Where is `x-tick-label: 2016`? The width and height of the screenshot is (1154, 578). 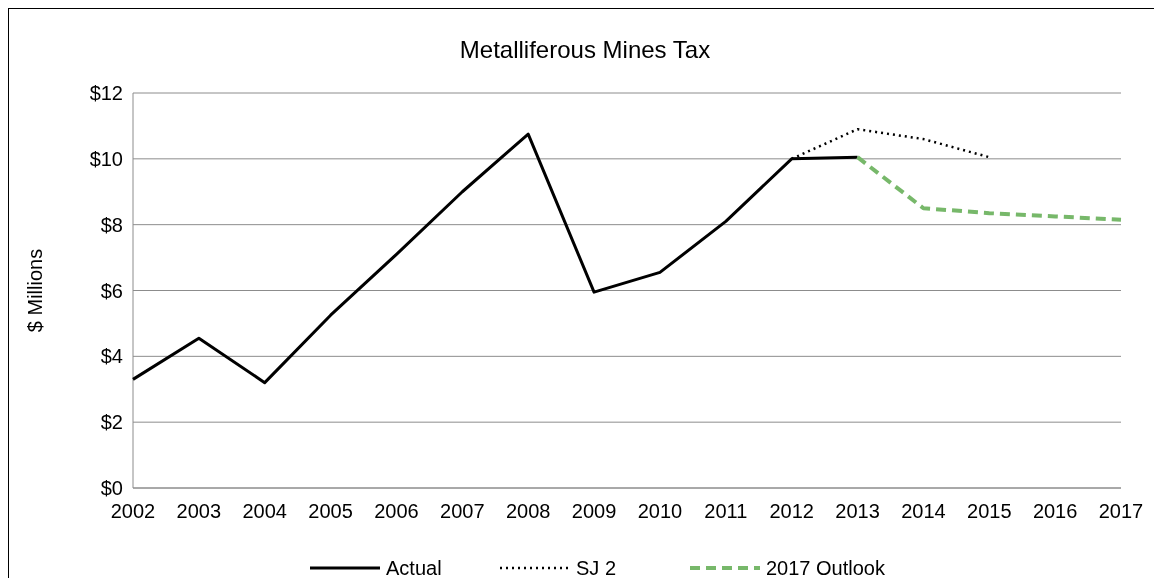
x-tick-label: 2016 is located at coordinates (1055, 511).